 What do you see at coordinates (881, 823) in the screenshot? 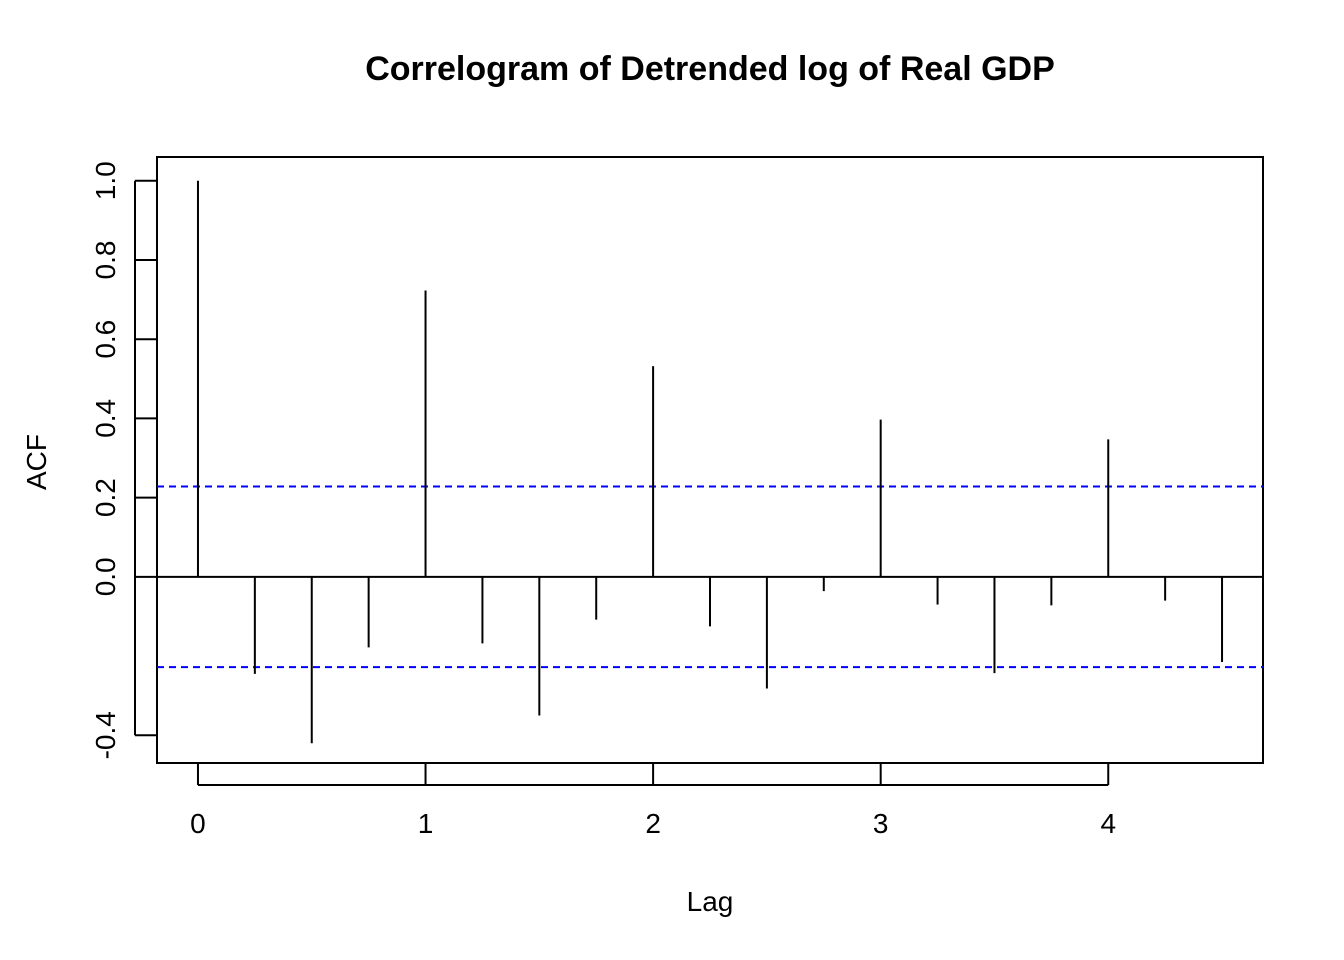
I see `x-tick-label-3: 3` at bounding box center [881, 823].